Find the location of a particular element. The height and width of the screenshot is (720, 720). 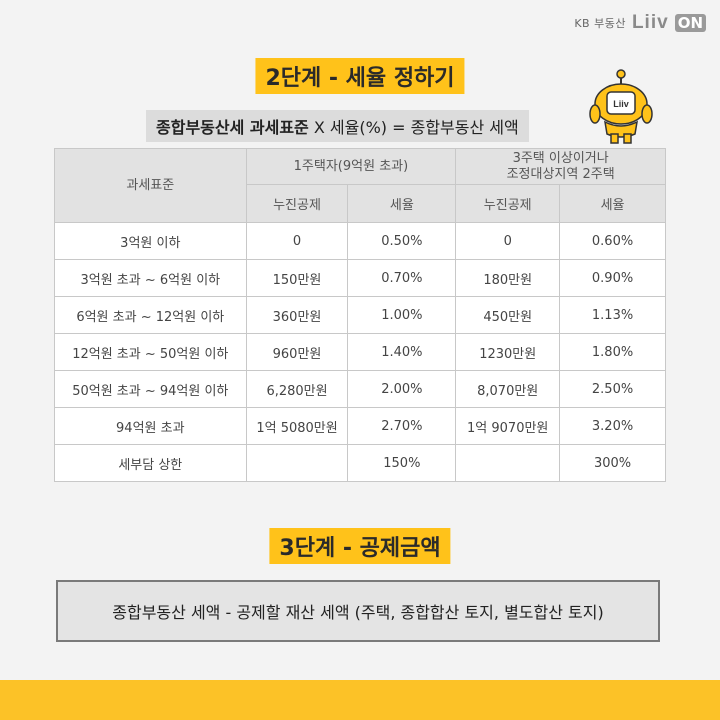

formula-banner: 종합부동산세 과세표준 X 세율(%) = 종합부동산 세액 is located at coordinates (337, 126).